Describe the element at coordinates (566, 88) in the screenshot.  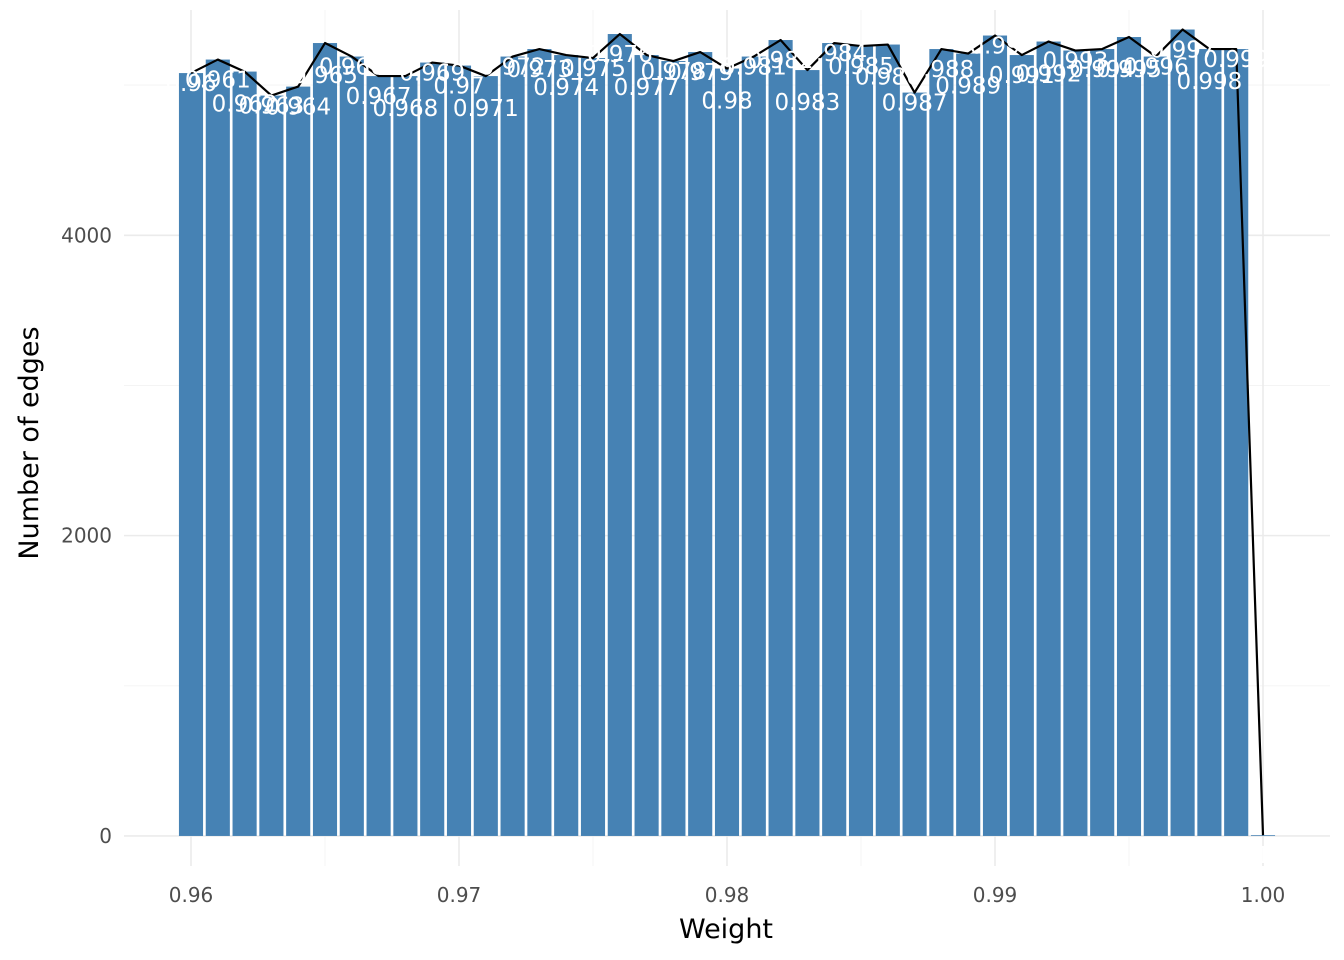
I see `bar-label: 0.974` at that location.